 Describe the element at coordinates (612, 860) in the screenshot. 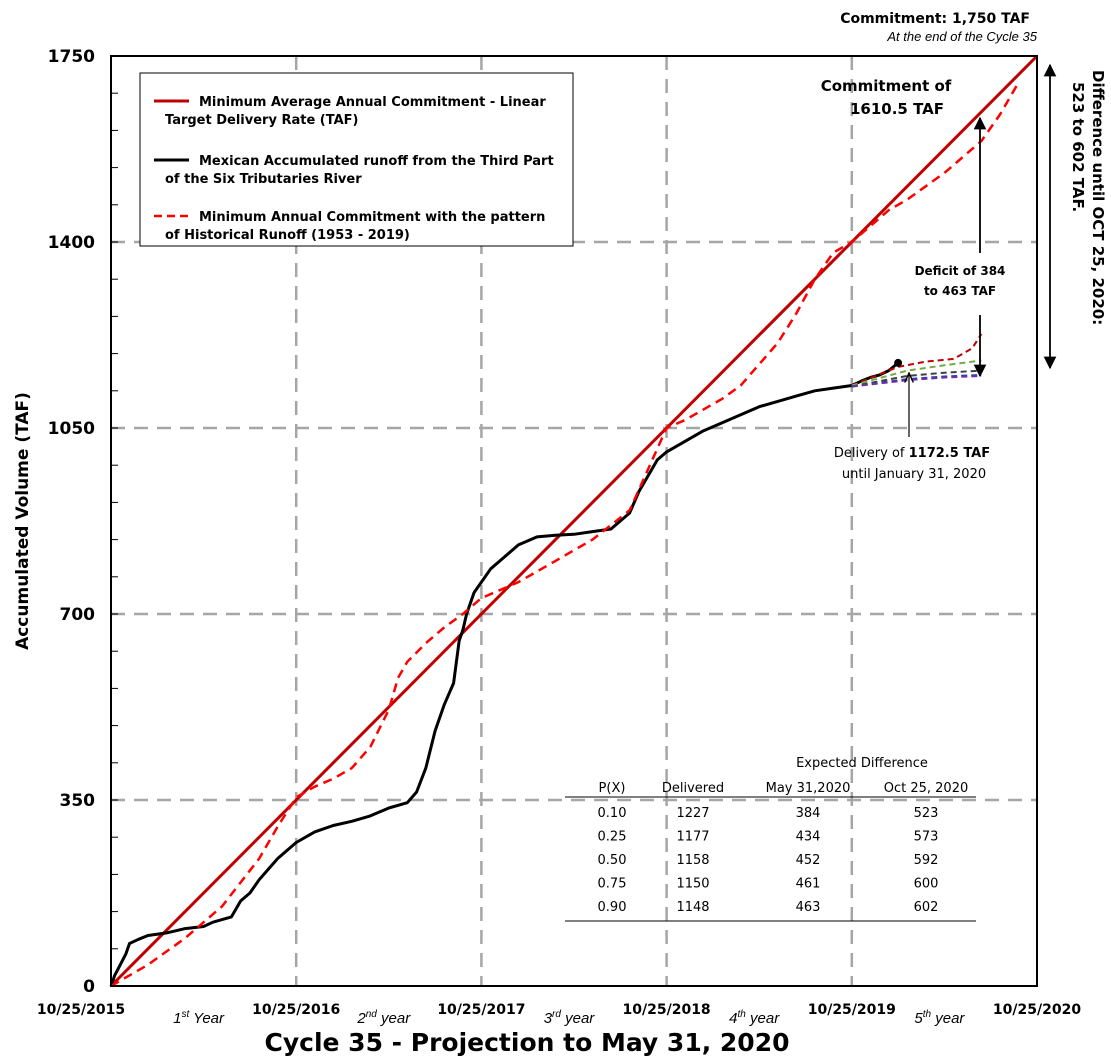

I see `table-cell-r2-c0: 0.50` at that location.